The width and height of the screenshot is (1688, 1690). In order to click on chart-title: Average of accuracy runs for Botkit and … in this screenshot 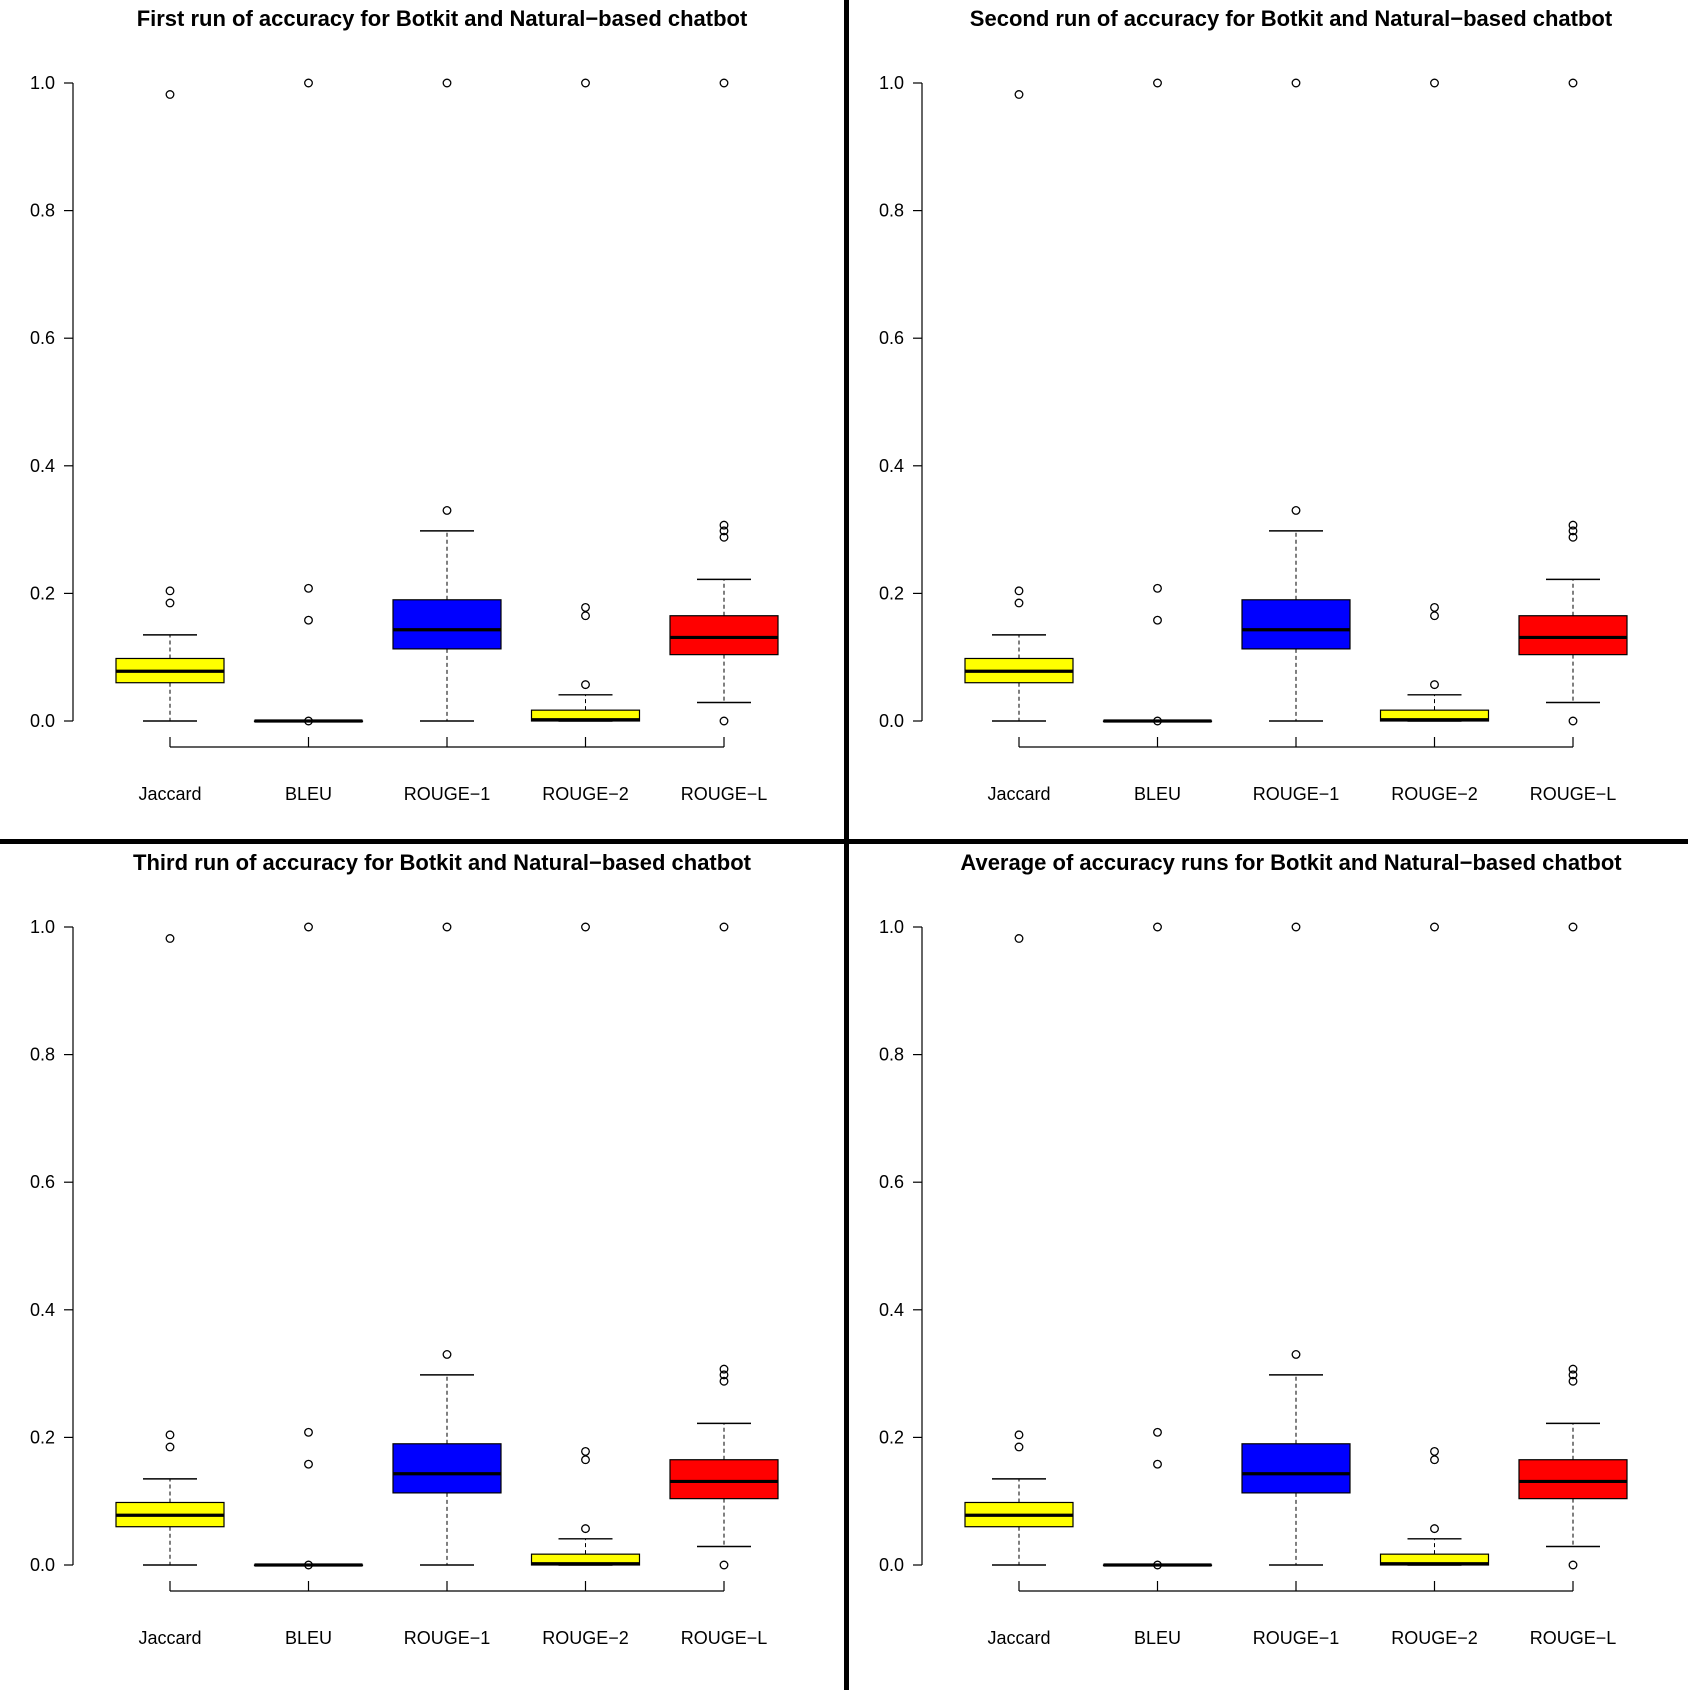, I will do `click(1291, 862)`.